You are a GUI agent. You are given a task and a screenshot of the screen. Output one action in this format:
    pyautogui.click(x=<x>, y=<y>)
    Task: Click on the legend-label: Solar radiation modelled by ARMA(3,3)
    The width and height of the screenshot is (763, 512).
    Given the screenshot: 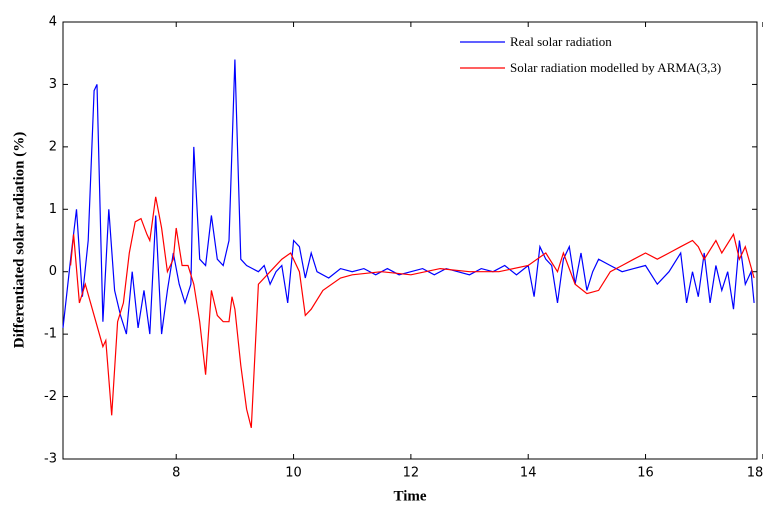 What is the action you would take?
    pyautogui.click(x=616, y=67)
    